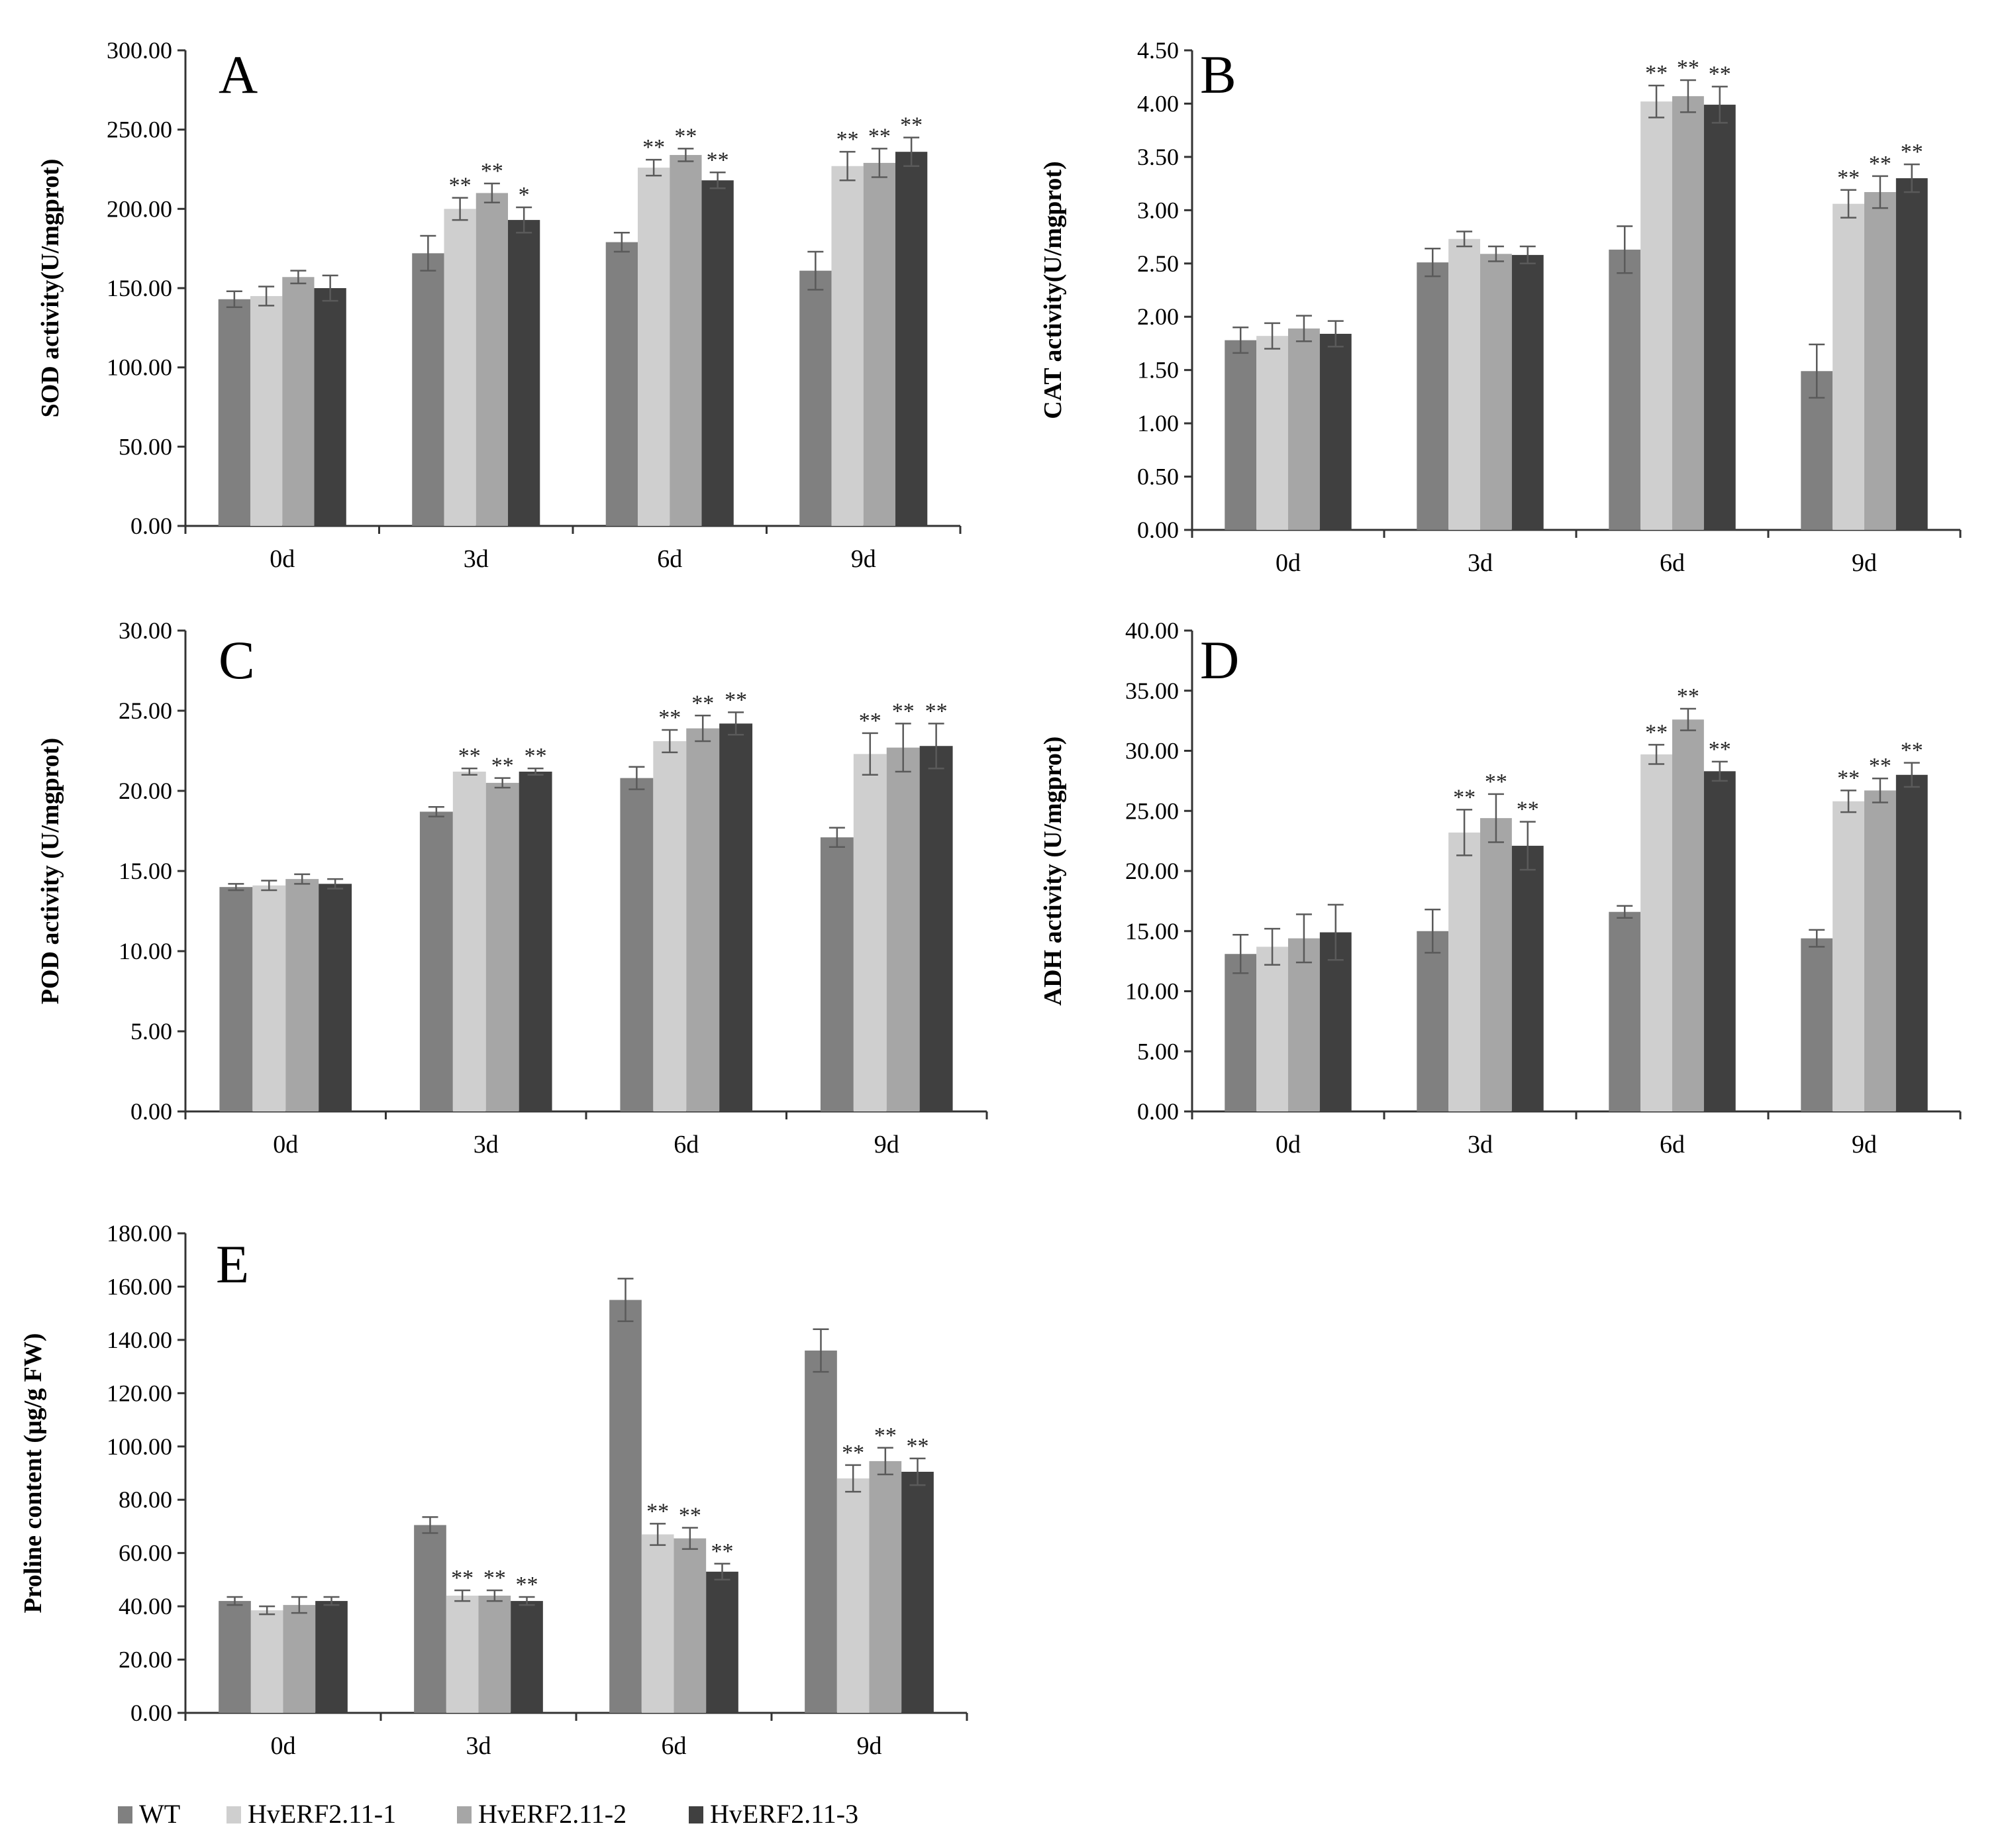 The height and width of the screenshot is (1848, 2008). Describe the element at coordinates (784, 1814) in the screenshot. I see `legend-label: HvERF2.11-3` at that location.